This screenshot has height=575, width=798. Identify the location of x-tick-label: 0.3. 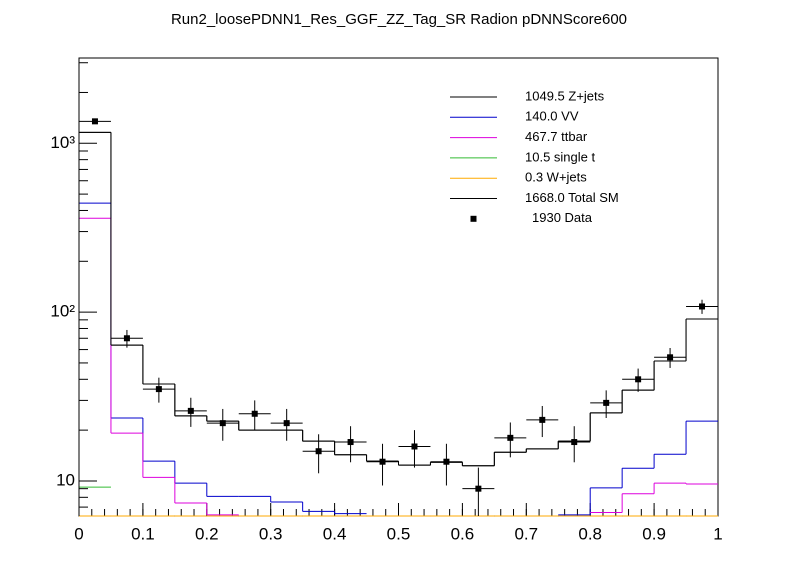
(271, 533).